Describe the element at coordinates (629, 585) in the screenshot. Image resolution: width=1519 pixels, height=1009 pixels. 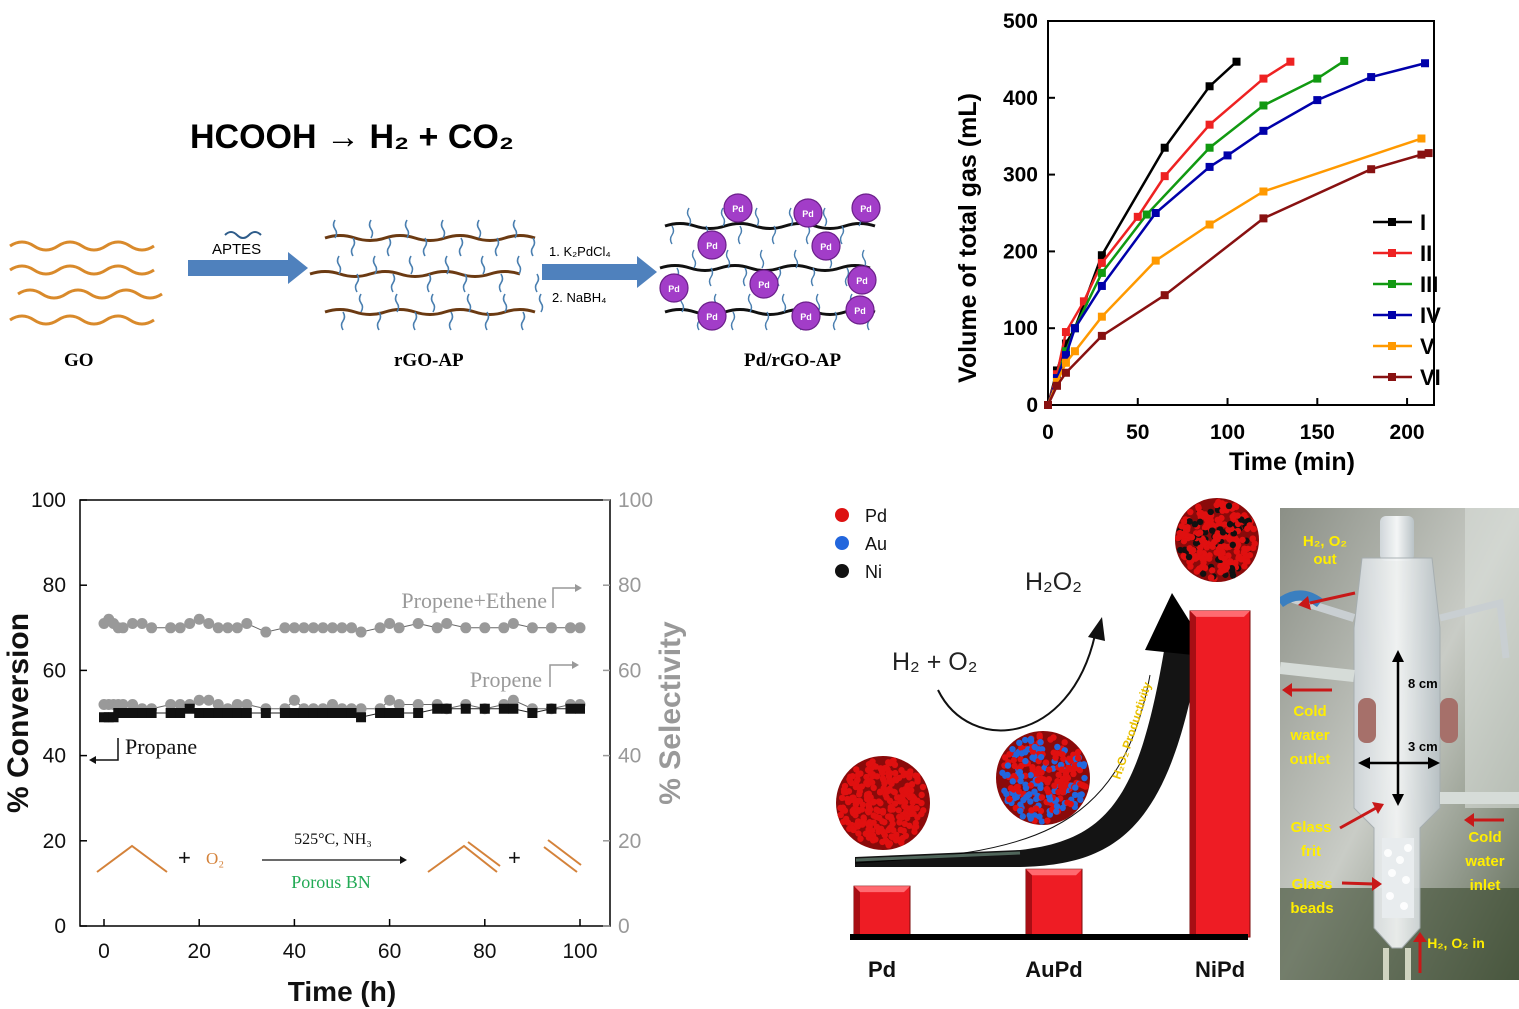
I see `y2-tick-label: 80` at that location.